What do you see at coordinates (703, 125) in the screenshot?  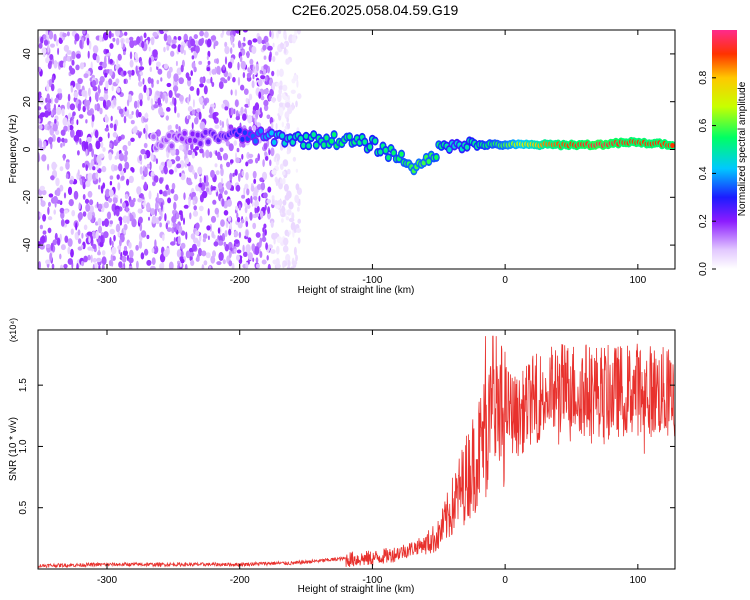 I see `colorbar-tick-label: 0.6` at bounding box center [703, 125].